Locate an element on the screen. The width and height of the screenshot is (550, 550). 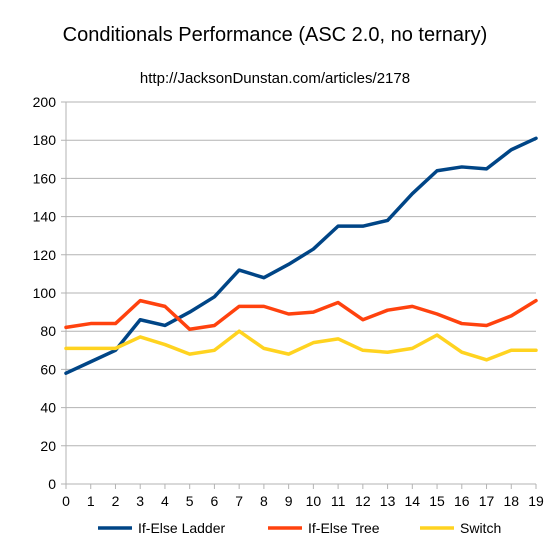
x-tick-label: 19 is located at coordinates (536, 501).